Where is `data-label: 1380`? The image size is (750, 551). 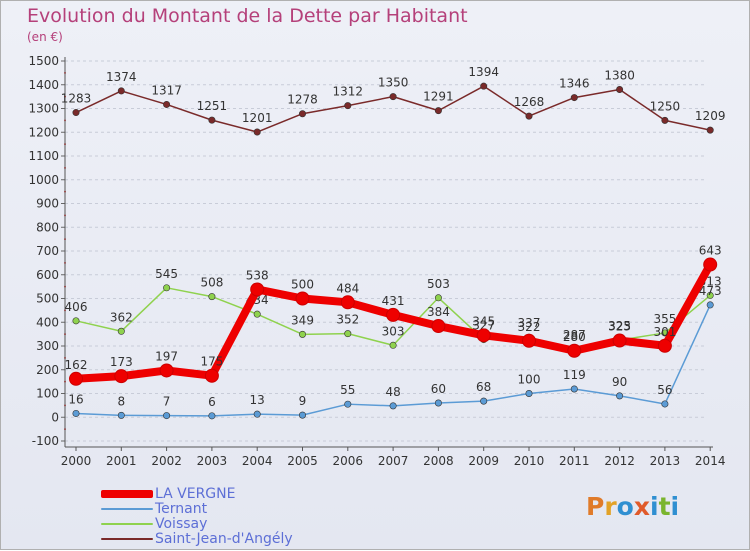 data-label: 1380 is located at coordinates (619, 76).